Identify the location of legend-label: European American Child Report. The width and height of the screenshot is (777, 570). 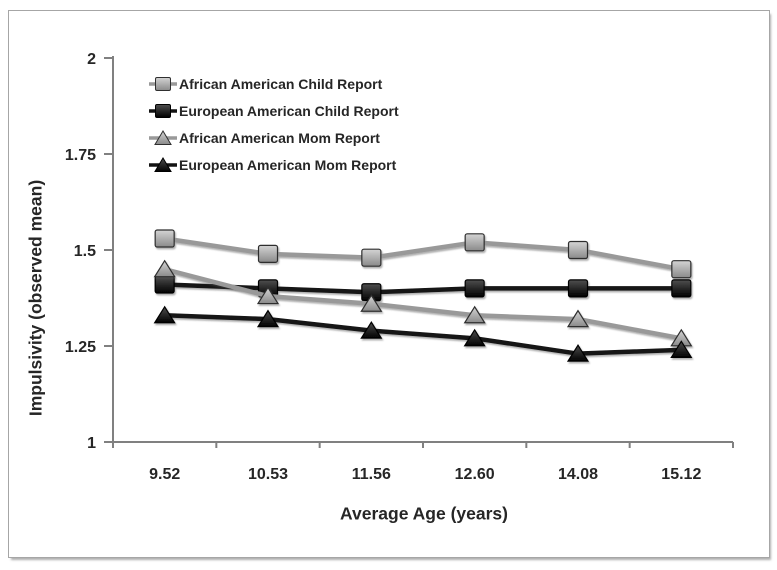
(289, 110).